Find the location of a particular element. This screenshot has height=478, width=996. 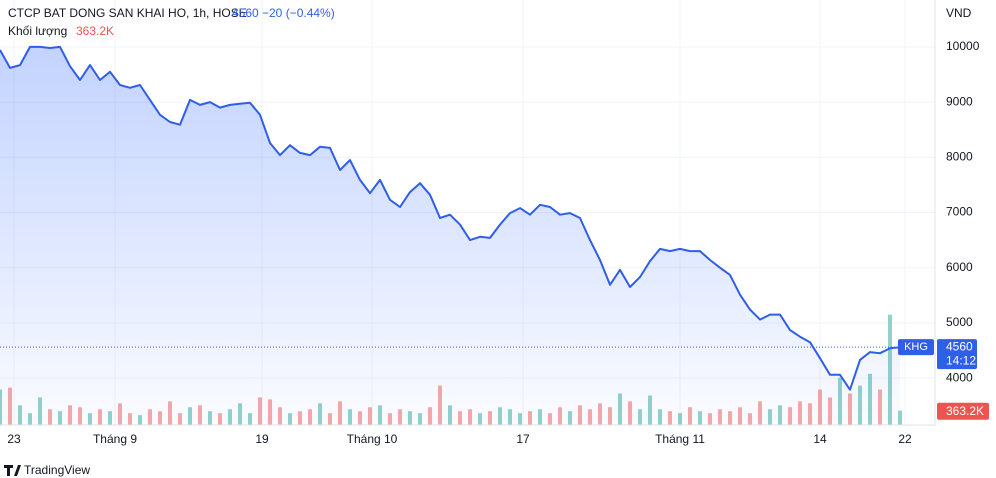

unit: VND is located at coordinates (959, 13).